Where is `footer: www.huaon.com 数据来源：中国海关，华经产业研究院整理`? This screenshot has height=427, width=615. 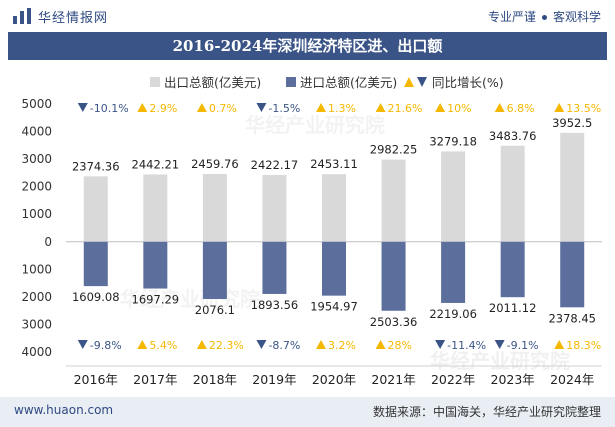
footer: www.huaon.com 数据来源：中国海关，华经产业研究院整理 is located at coordinates (307, 412).